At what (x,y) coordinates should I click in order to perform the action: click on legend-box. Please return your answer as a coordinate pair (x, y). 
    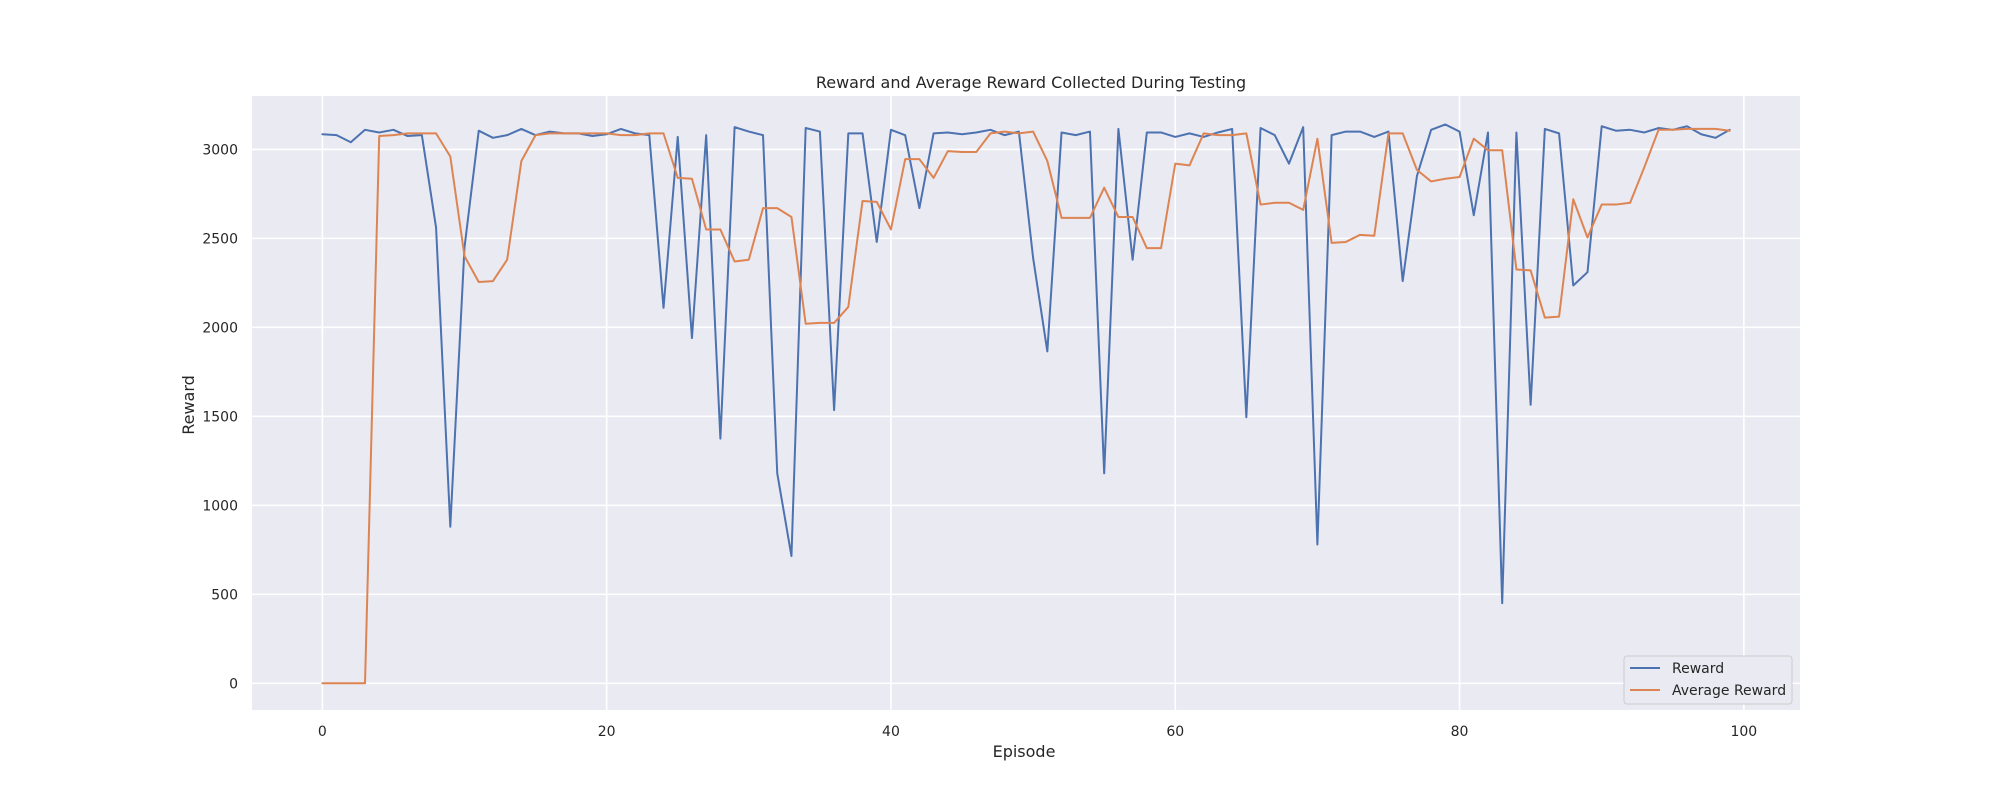
    Looking at the image, I should click on (1708, 680).